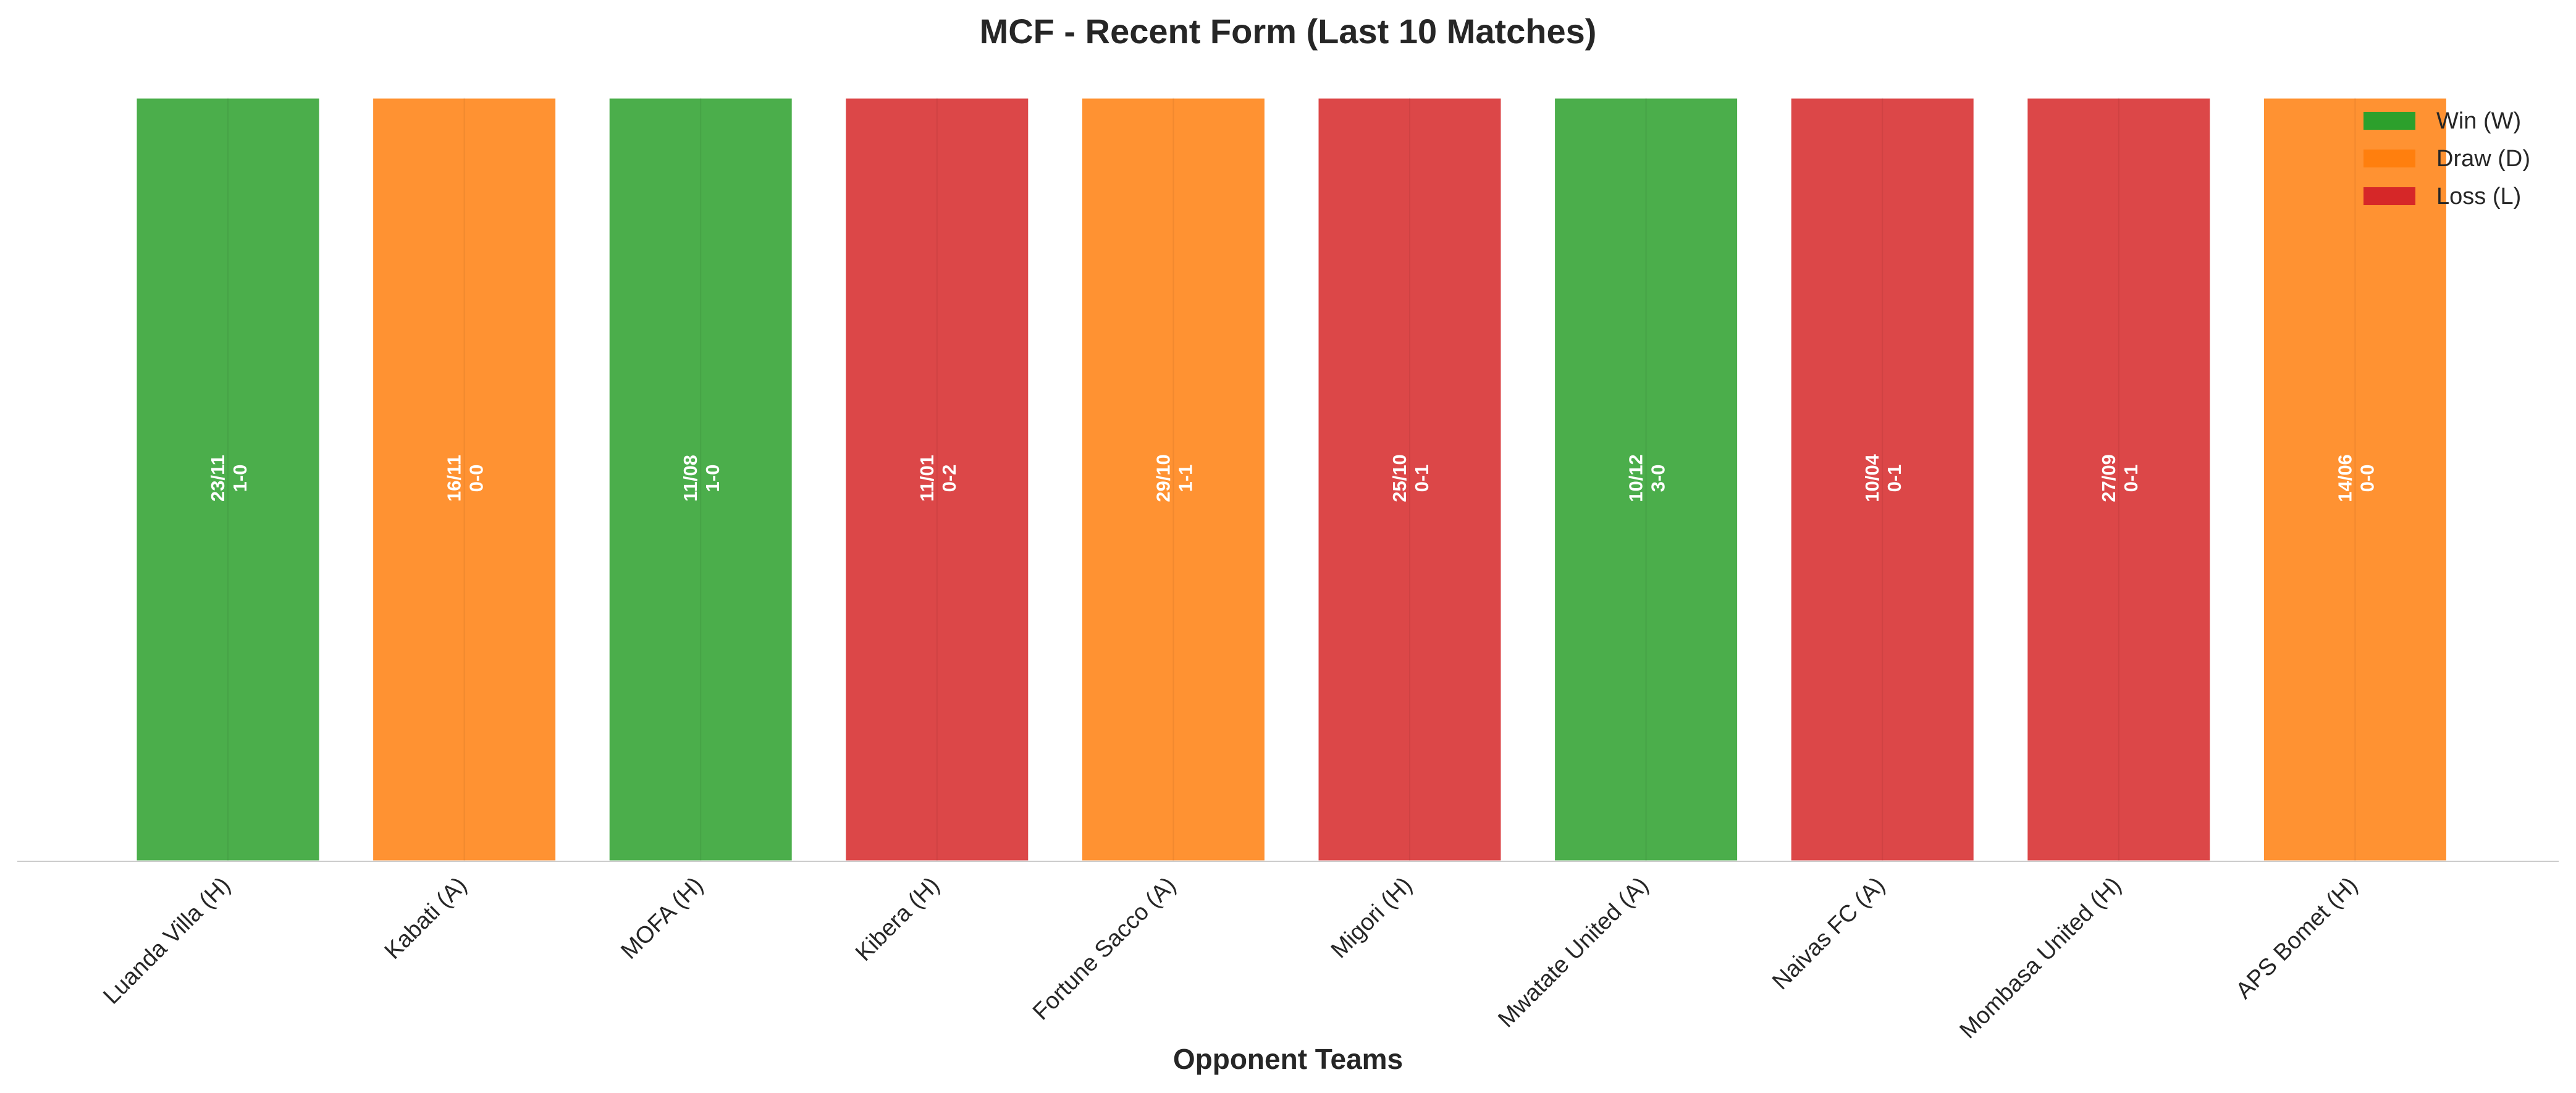 This screenshot has width=2576, height=1093. Describe the element at coordinates (218, 479) in the screenshot. I see `bar-label-date: 23/11` at that location.